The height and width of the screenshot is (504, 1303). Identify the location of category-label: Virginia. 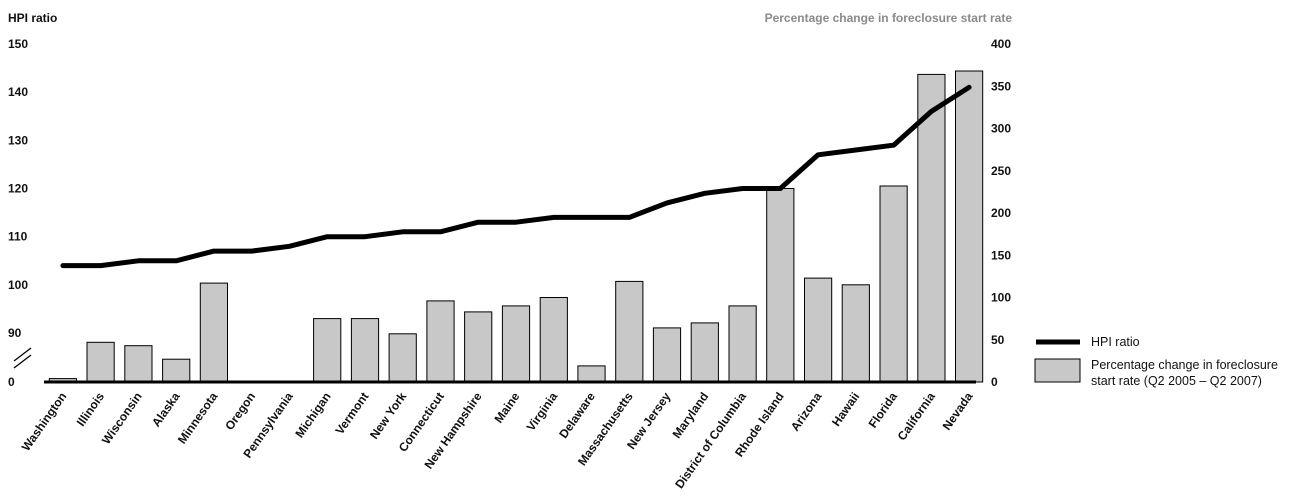
(542, 411).